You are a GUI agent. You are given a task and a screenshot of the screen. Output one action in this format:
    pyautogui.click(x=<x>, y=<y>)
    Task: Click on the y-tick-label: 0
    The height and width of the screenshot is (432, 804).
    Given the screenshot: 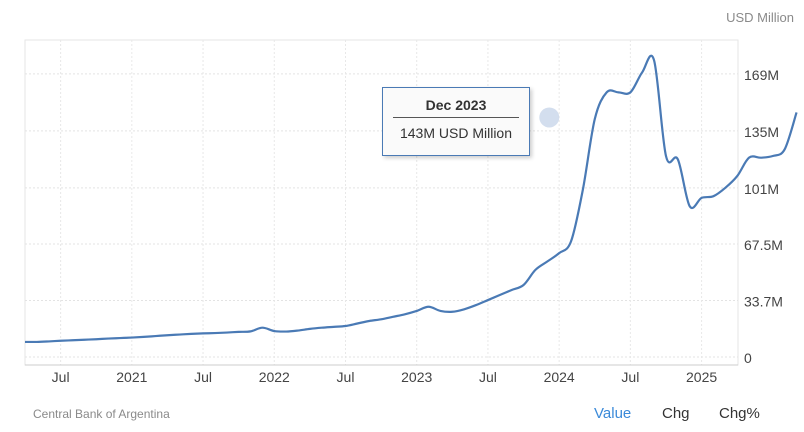 What is the action you would take?
    pyautogui.click(x=748, y=358)
    